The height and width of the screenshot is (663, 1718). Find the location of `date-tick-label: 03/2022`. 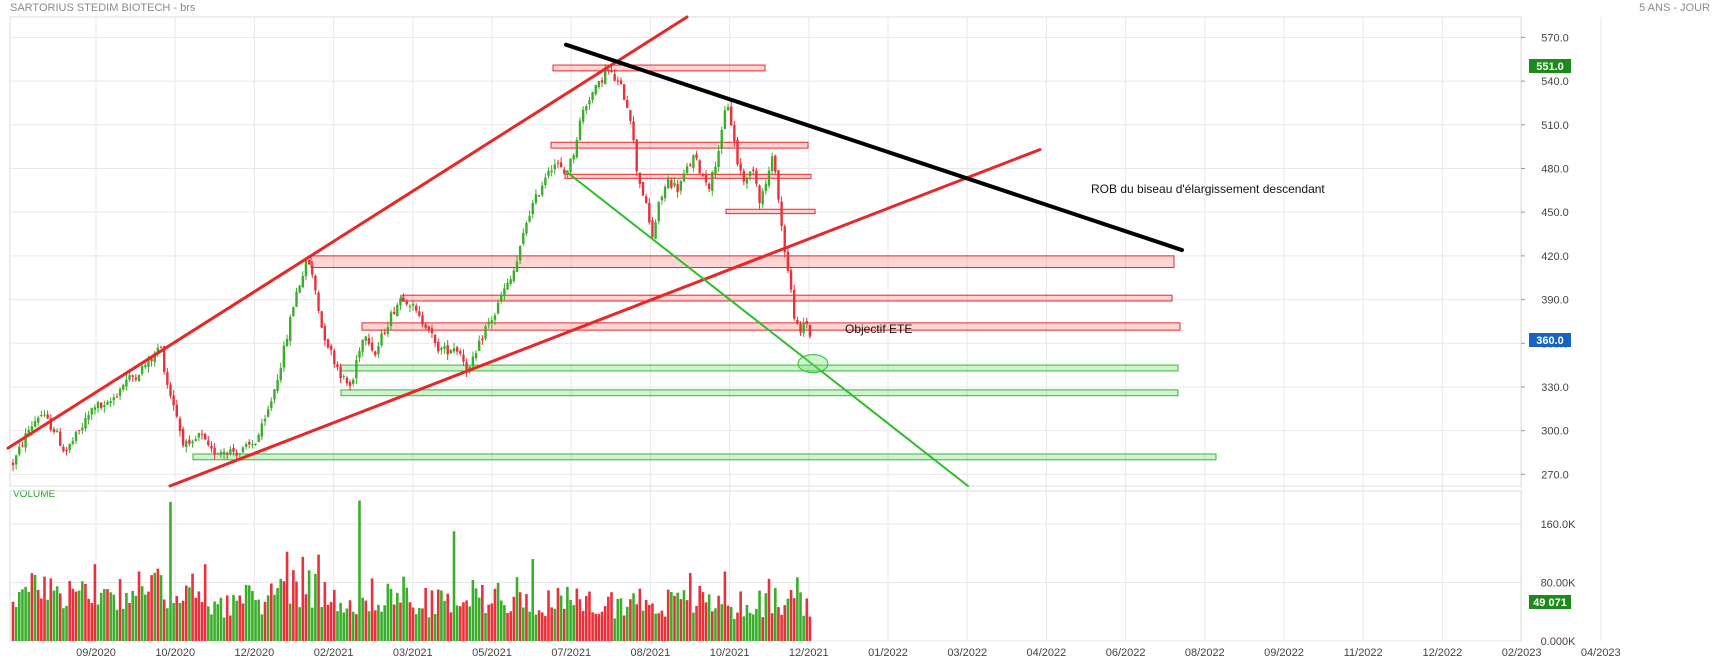

date-tick-label: 03/2022 is located at coordinates (967, 653).